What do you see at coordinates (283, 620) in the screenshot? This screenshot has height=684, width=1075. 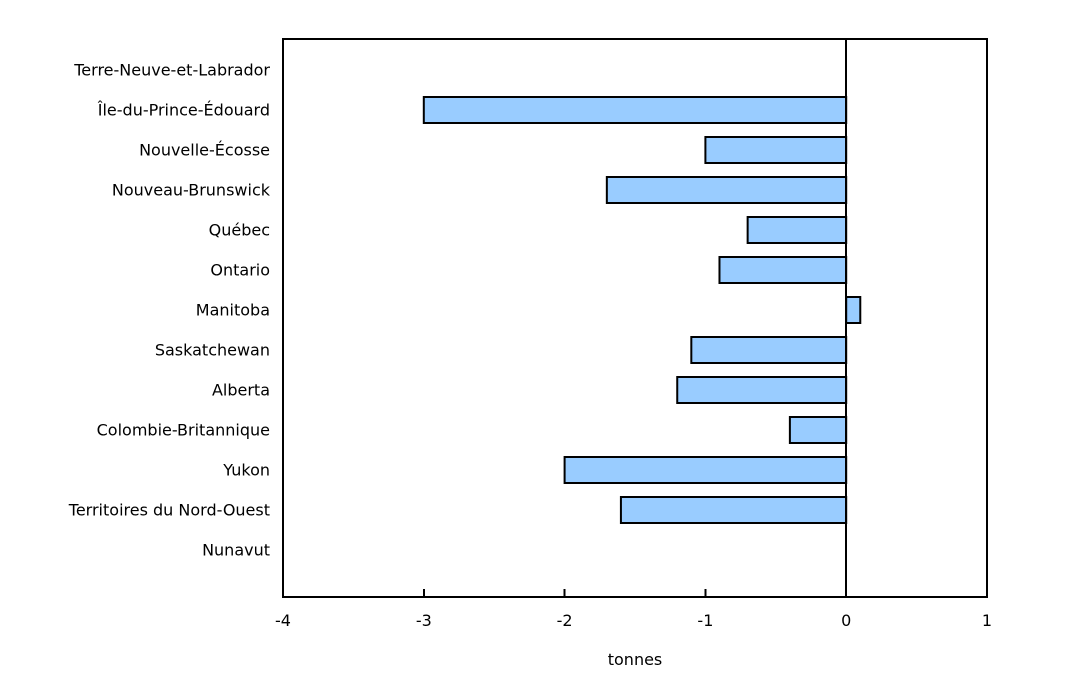 I see `x-tick-label-0: -4` at bounding box center [283, 620].